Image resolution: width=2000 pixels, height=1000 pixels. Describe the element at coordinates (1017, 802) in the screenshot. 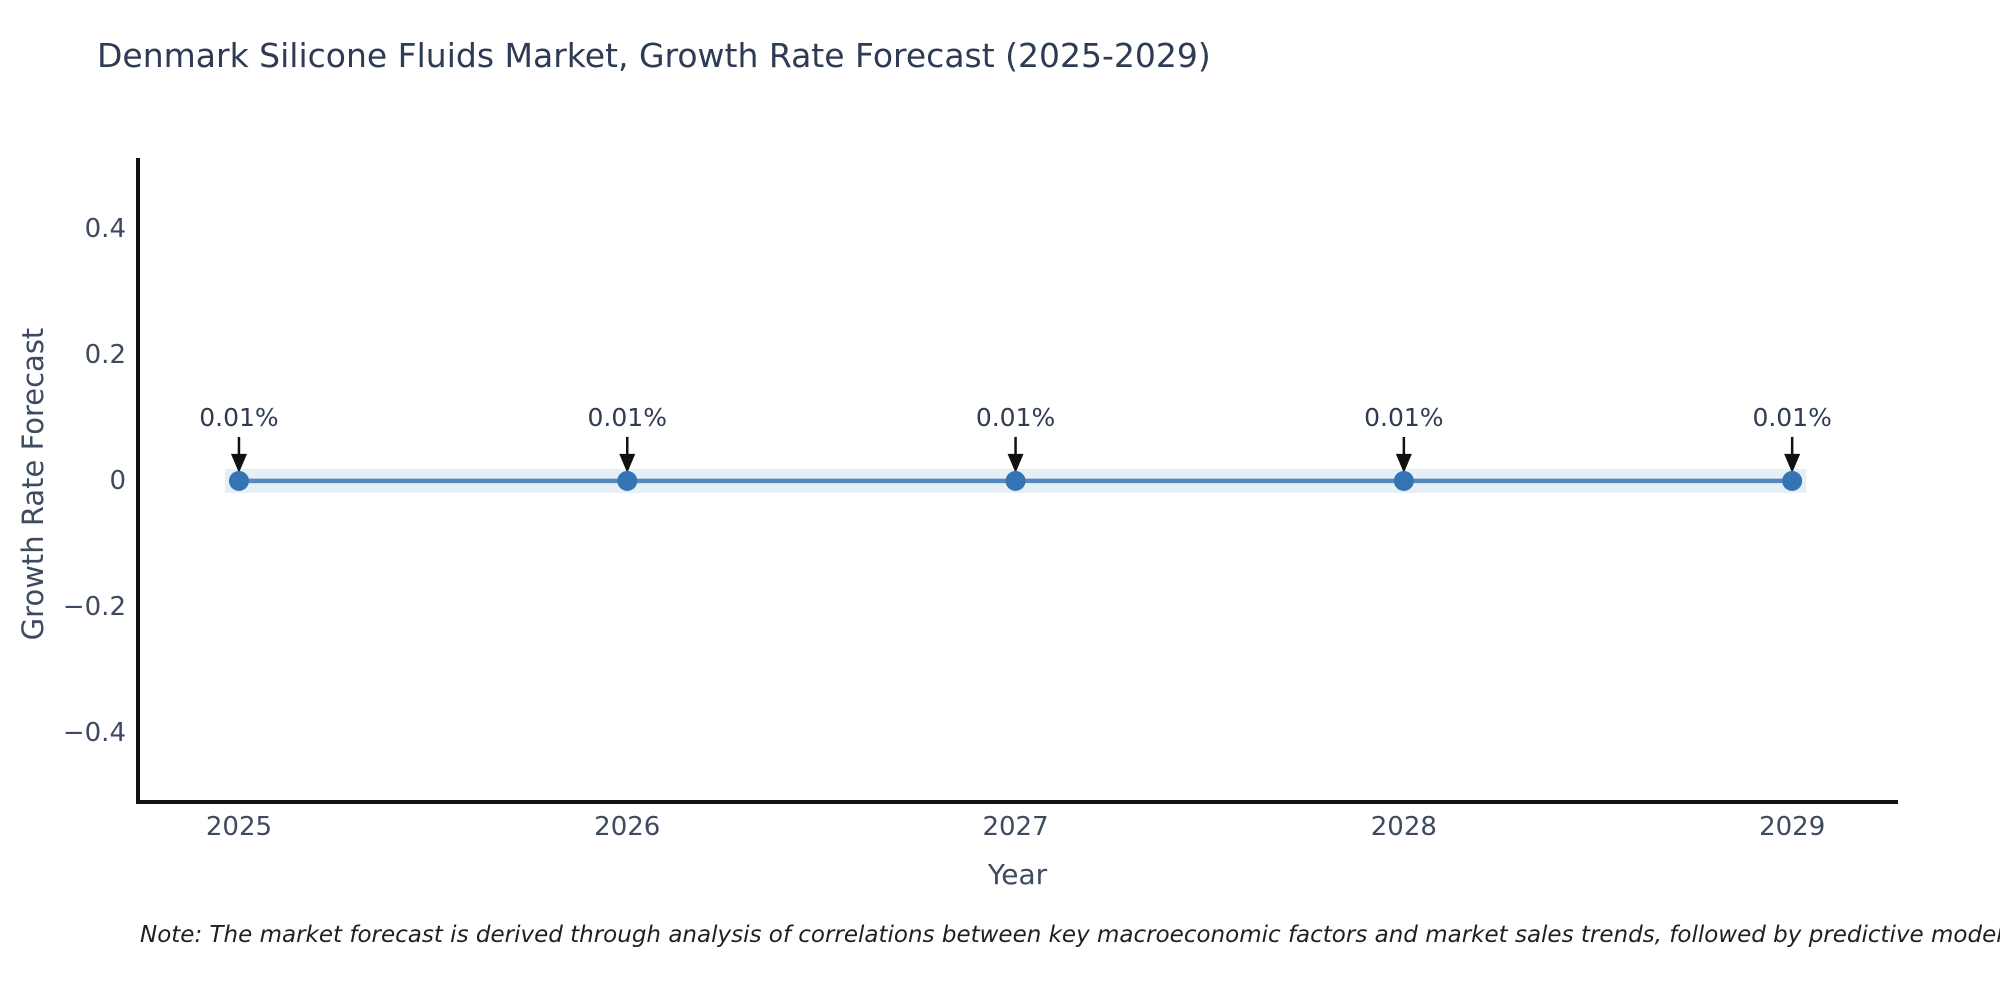

I see `x-axis-line` at that location.